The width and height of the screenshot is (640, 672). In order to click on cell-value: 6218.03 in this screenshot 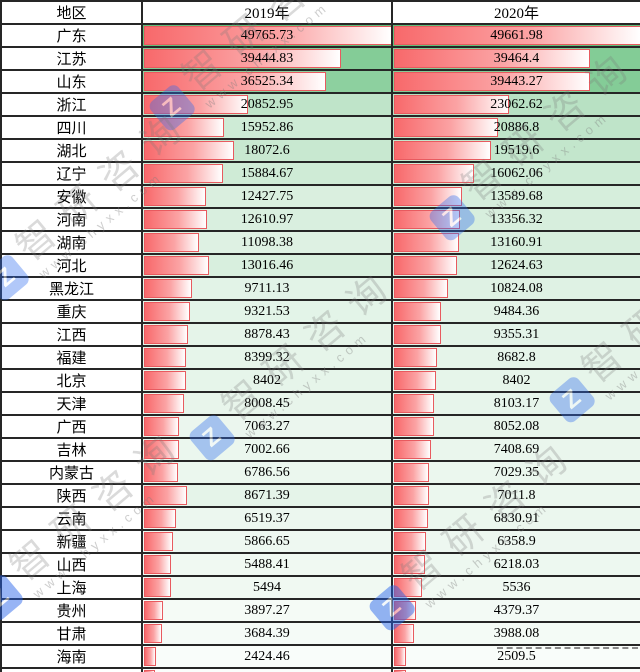, I will do `click(516, 564)`.